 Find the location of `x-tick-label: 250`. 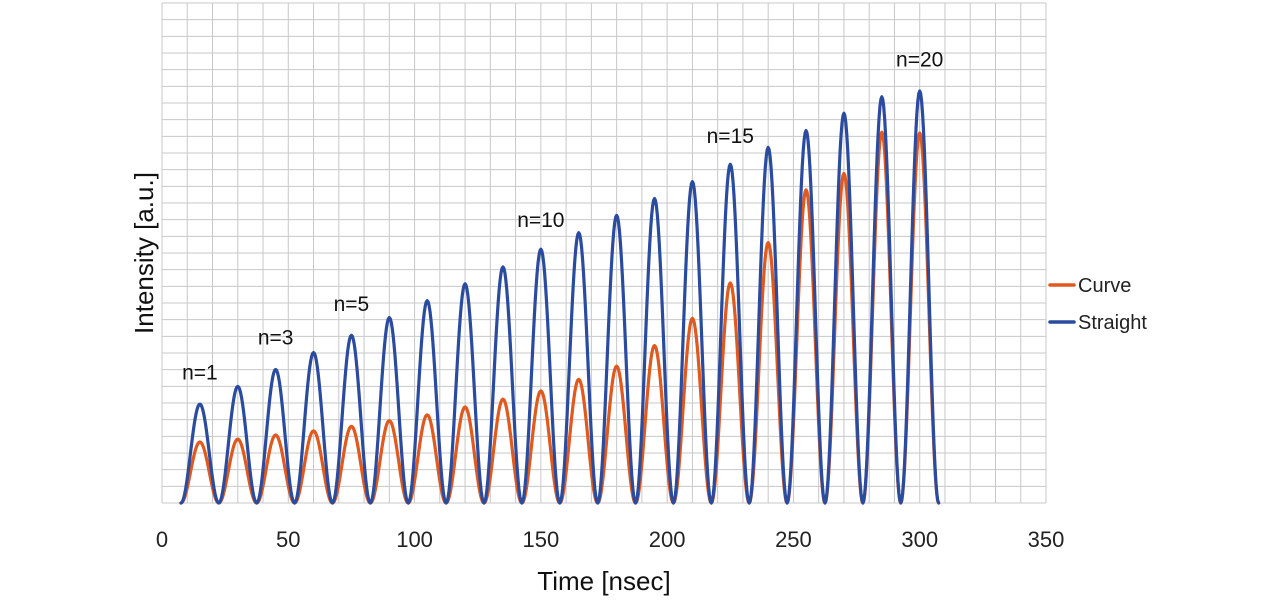

x-tick-label: 250 is located at coordinates (793, 539).